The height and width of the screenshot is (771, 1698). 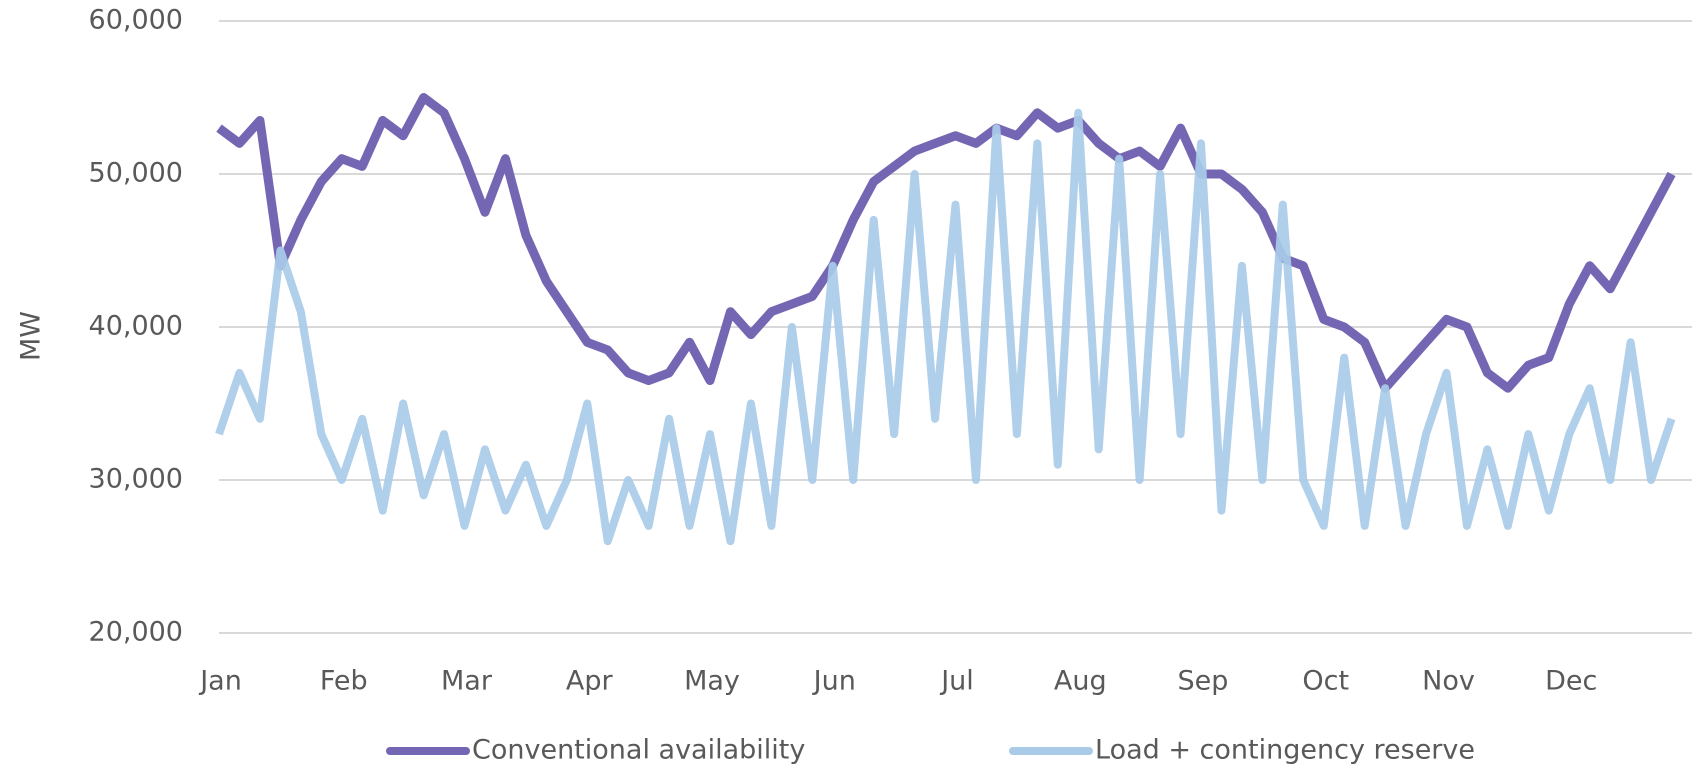 I want to click on x-tick-label: Nov, so click(x=1448, y=681).